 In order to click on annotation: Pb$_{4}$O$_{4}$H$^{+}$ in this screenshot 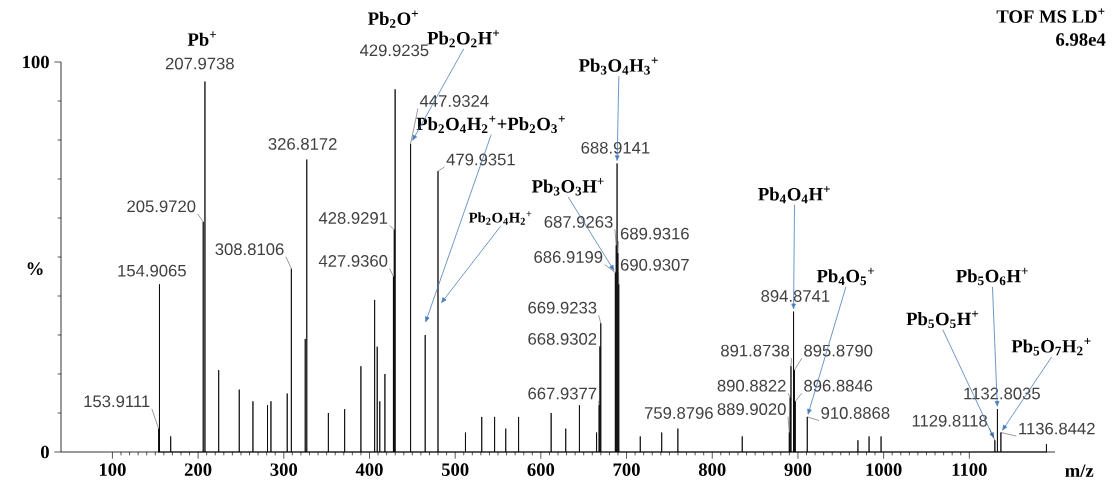, I will do `click(794, 194)`.